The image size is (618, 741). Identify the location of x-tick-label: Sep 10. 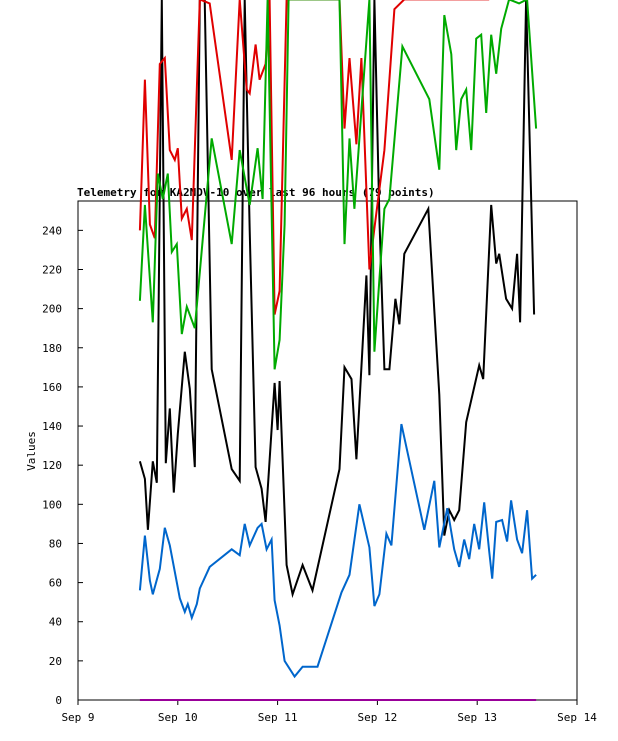
(178, 717).